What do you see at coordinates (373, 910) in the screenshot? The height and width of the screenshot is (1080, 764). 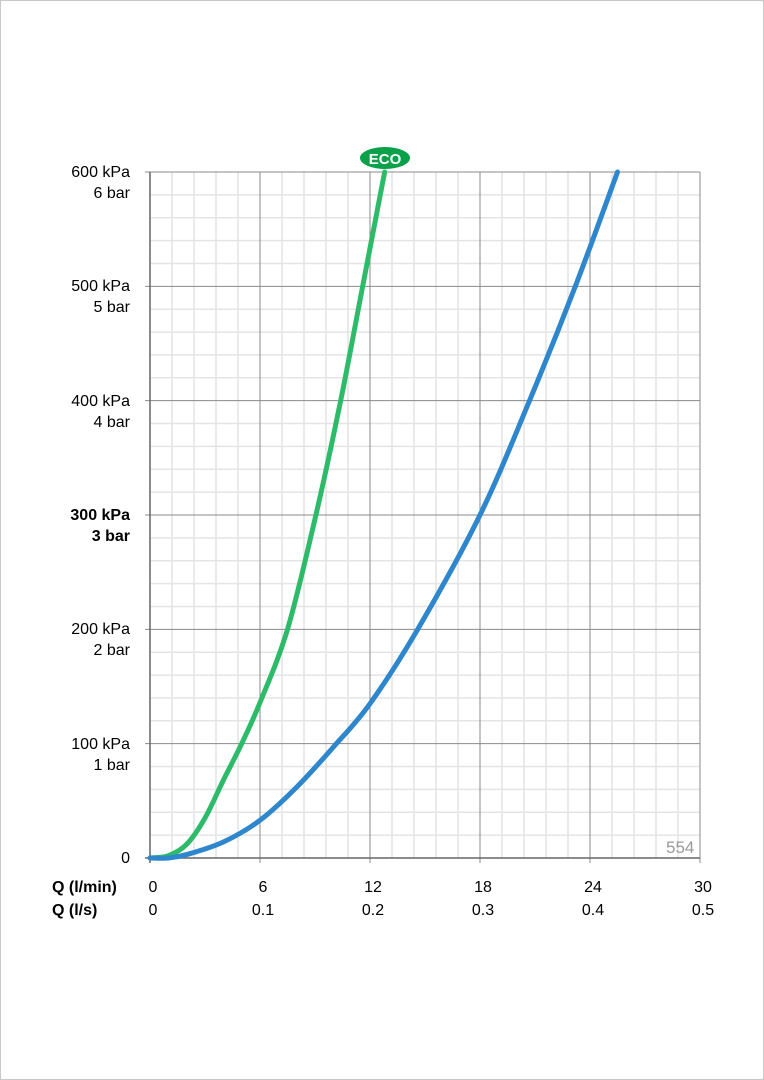 I see `x-tick-label-ls: 0.2` at bounding box center [373, 910].